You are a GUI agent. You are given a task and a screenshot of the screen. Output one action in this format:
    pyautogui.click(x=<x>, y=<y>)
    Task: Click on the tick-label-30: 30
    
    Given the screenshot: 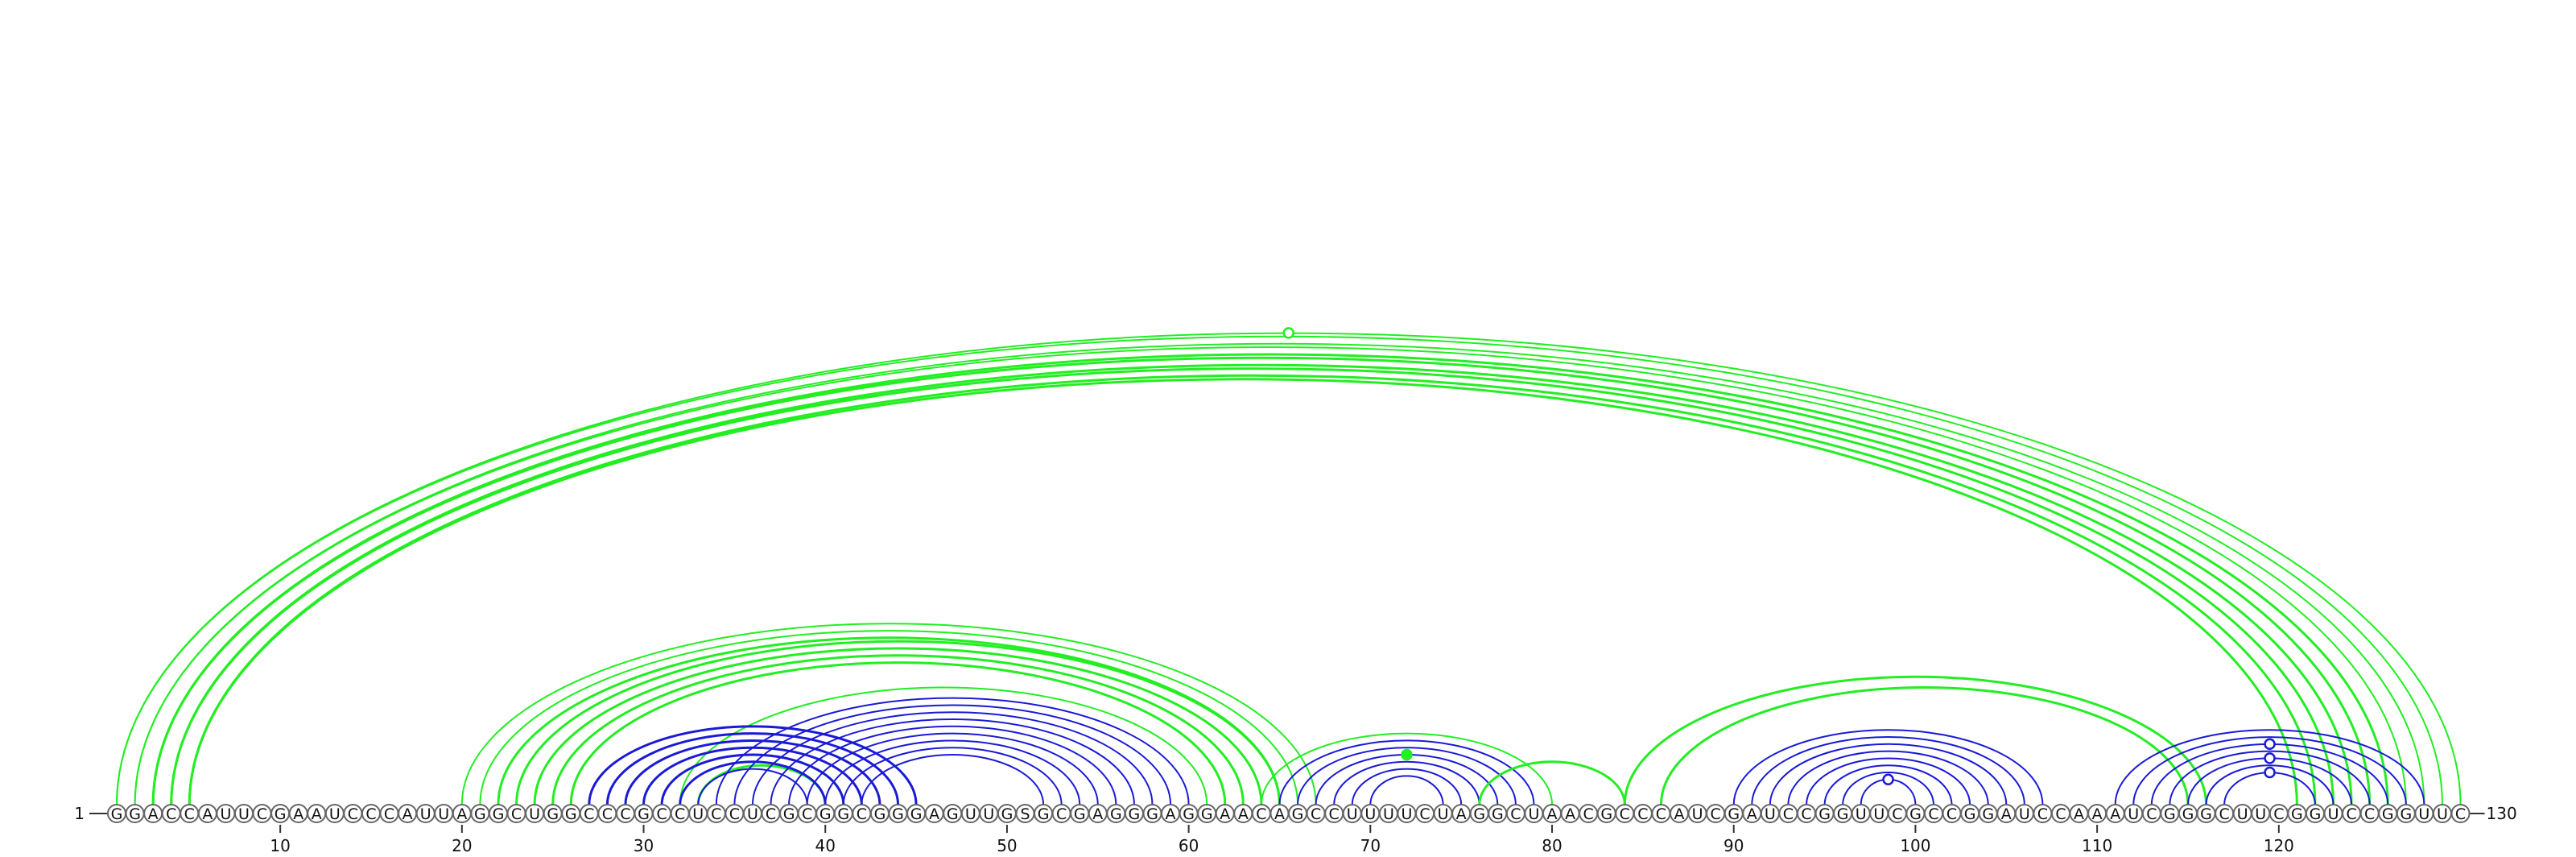 What is the action you would take?
    pyautogui.click(x=644, y=845)
    